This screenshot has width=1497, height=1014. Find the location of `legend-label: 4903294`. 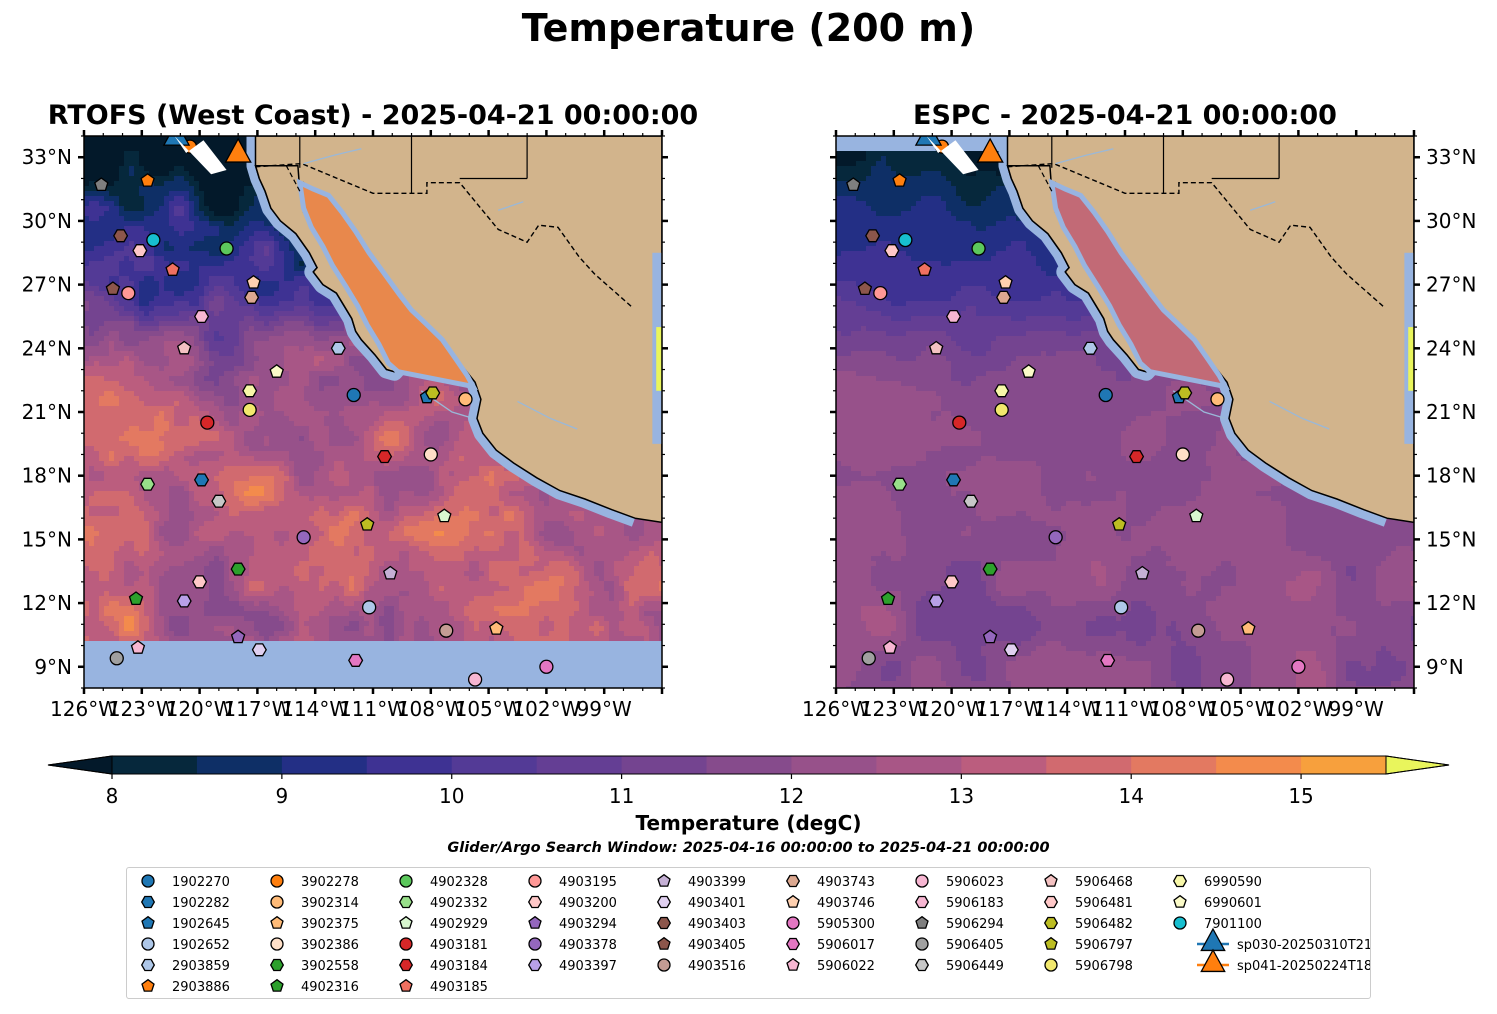

legend-label: 4903294 is located at coordinates (588, 924).